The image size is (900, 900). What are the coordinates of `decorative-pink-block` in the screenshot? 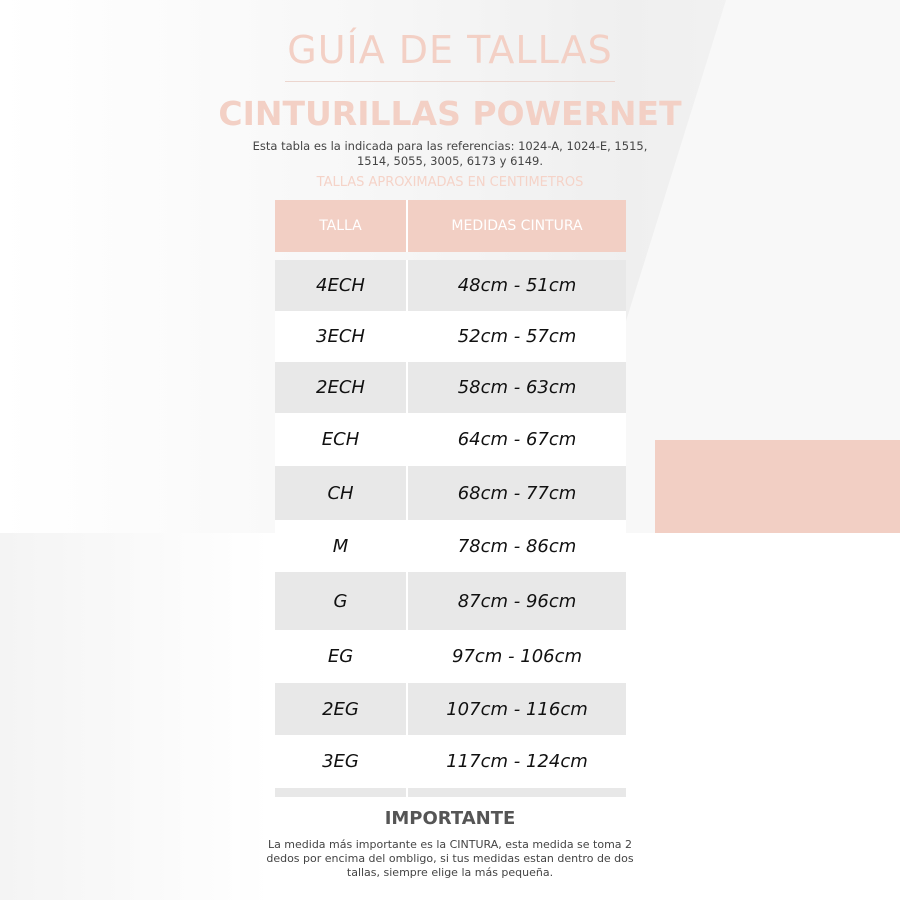 It's located at (777, 486).